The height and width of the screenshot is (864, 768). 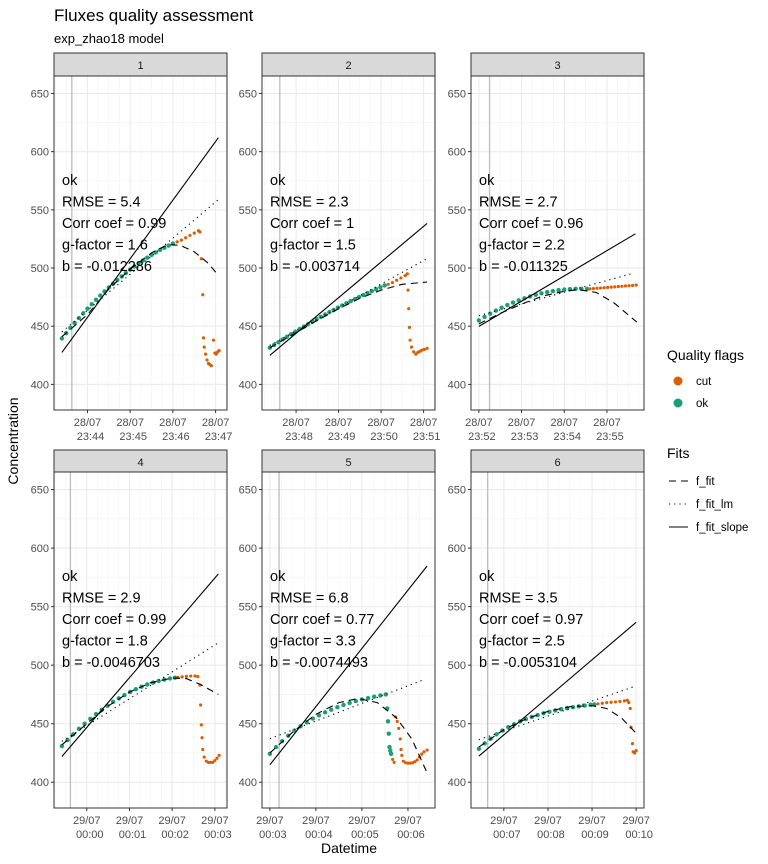 What do you see at coordinates (109, 38) in the screenshot?
I see `chart-subtitle: exp_zhao18 model` at bounding box center [109, 38].